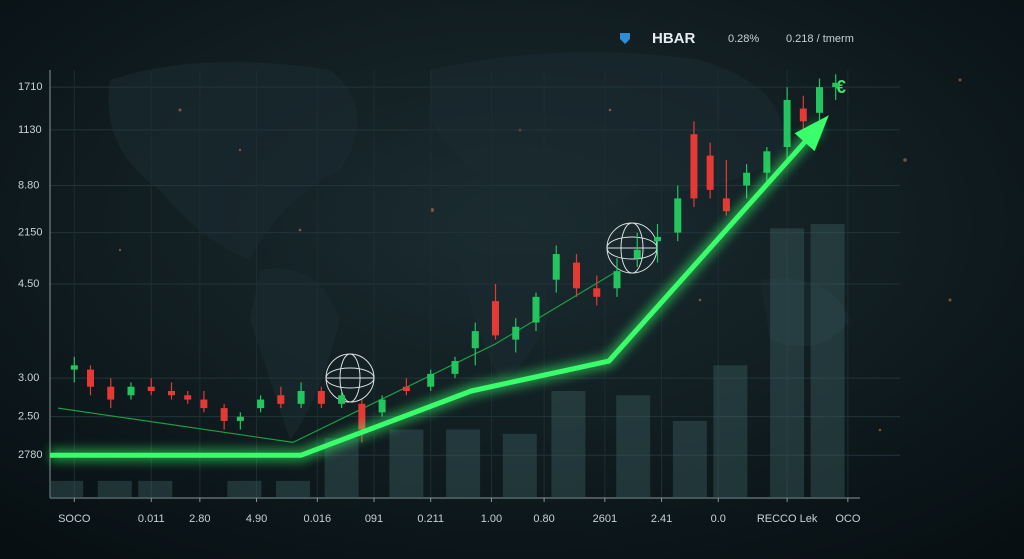 The width and height of the screenshot is (1024, 559). Describe the element at coordinates (543, 519) in the screenshot. I see `x-tick-label: 0.80` at that location.